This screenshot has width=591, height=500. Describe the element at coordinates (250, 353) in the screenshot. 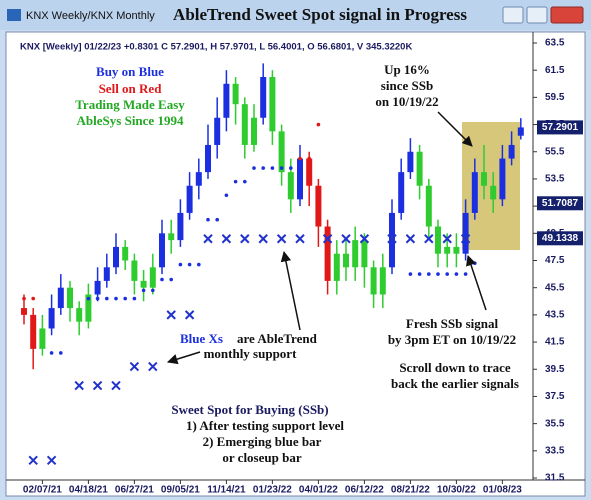

I see `annotation: monthly support` at that location.